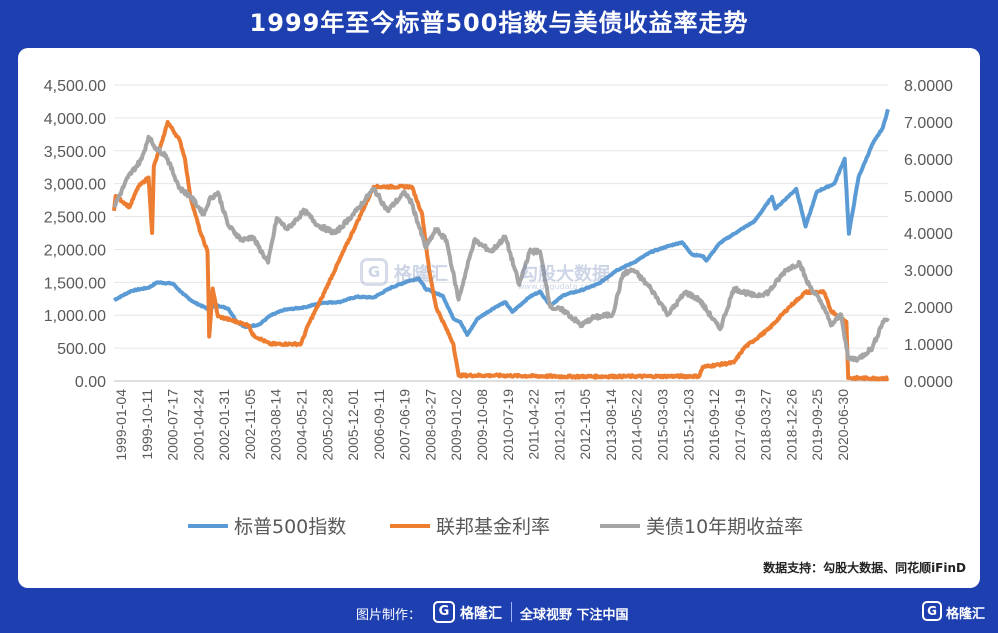  What do you see at coordinates (864, 568) in the screenshot?
I see `data-source: 数据支持：勾股大数据、同花顺iFinD` at bounding box center [864, 568].